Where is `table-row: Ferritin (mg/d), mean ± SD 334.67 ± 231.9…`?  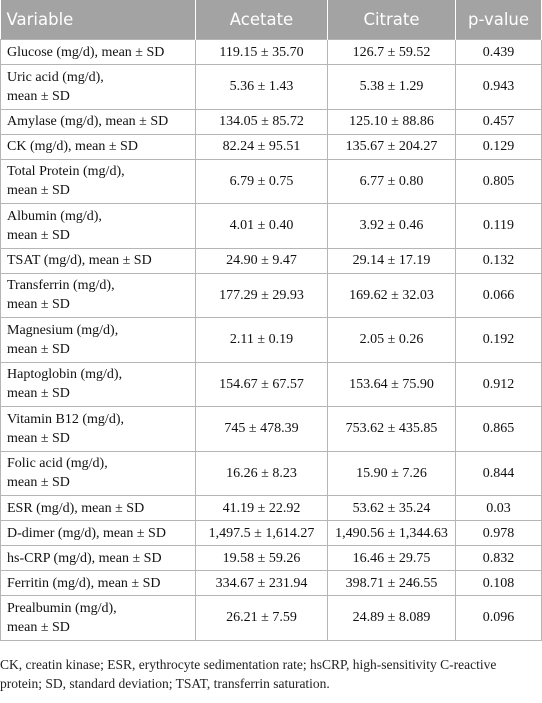 table-row: Ferritin (mg/d), mean ± SD 334.67 ± 231.9… is located at coordinates (271, 583).